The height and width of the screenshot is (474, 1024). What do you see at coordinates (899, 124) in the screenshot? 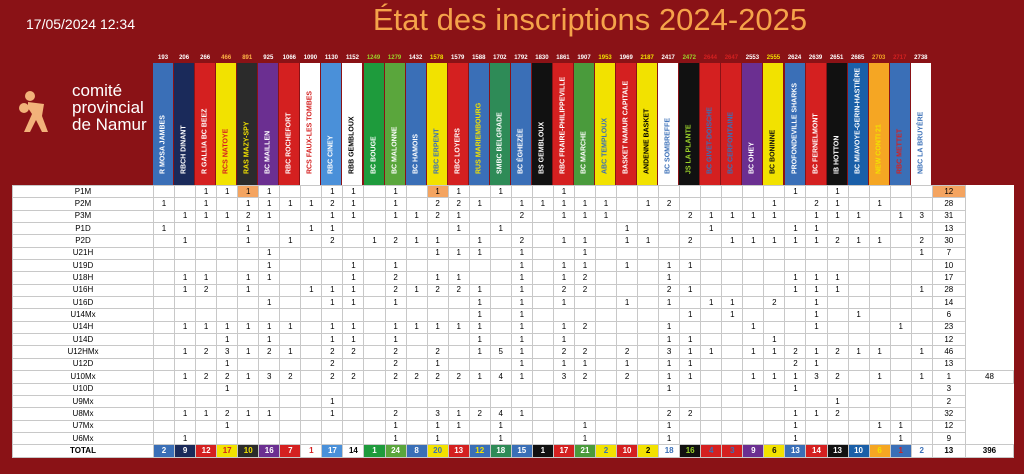
I see `club-header: RBC METTET` at bounding box center [899, 124].